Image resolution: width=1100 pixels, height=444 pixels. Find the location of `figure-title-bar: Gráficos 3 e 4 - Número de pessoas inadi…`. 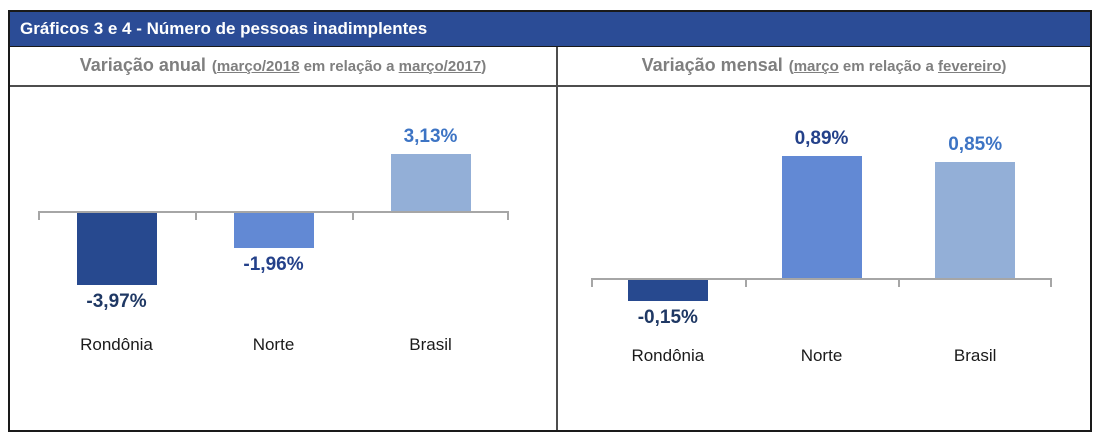

figure-title-bar: Gráficos 3 e 4 - Número de pessoas inadi… is located at coordinates (550, 29).